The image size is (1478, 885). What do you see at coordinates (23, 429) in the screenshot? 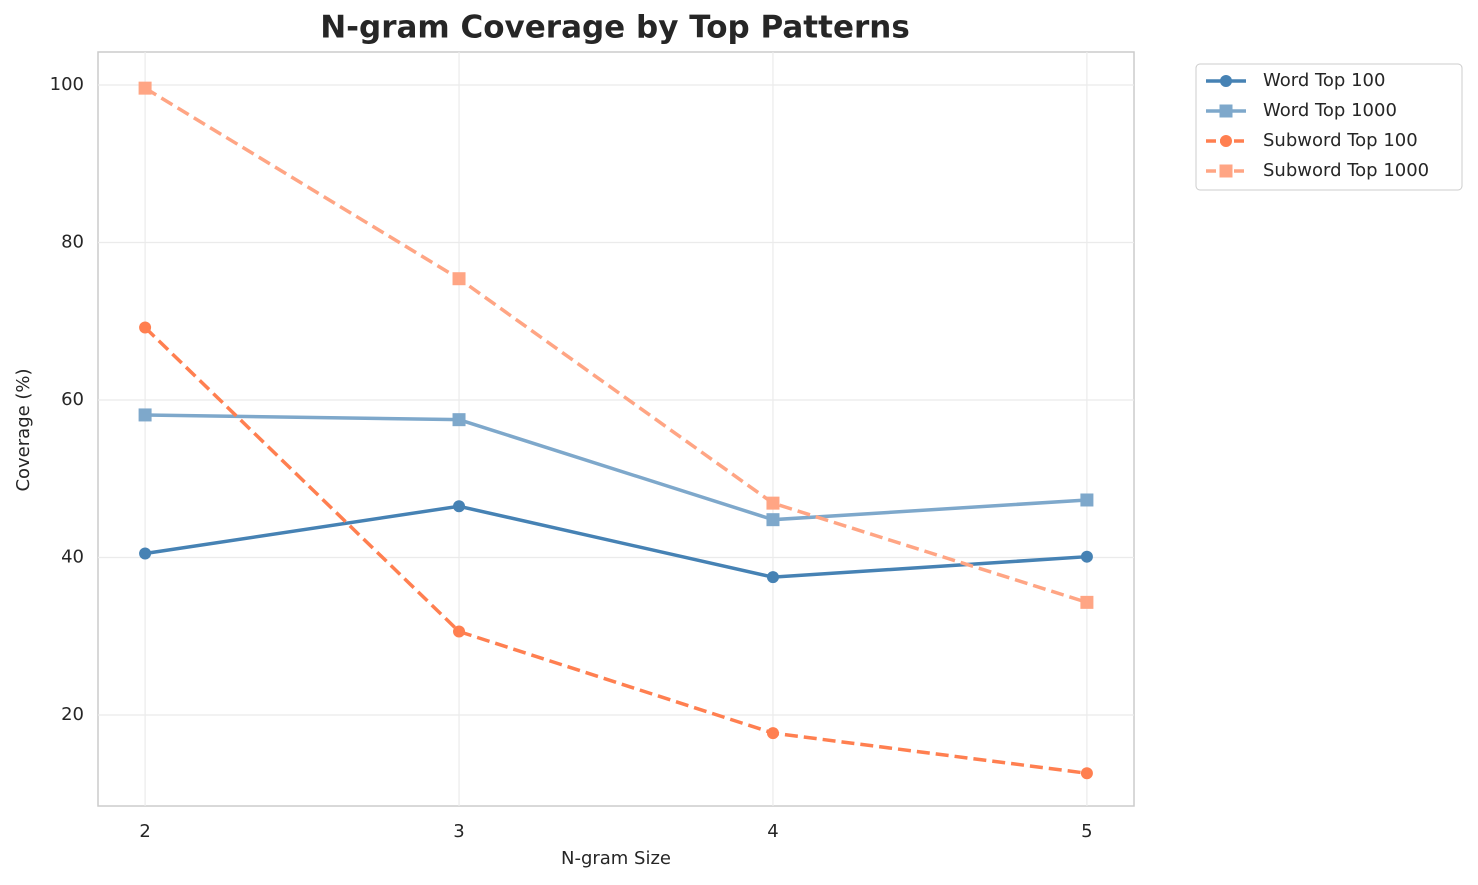
I see `y-axis-label: Coverage (%)` at bounding box center [23, 429].